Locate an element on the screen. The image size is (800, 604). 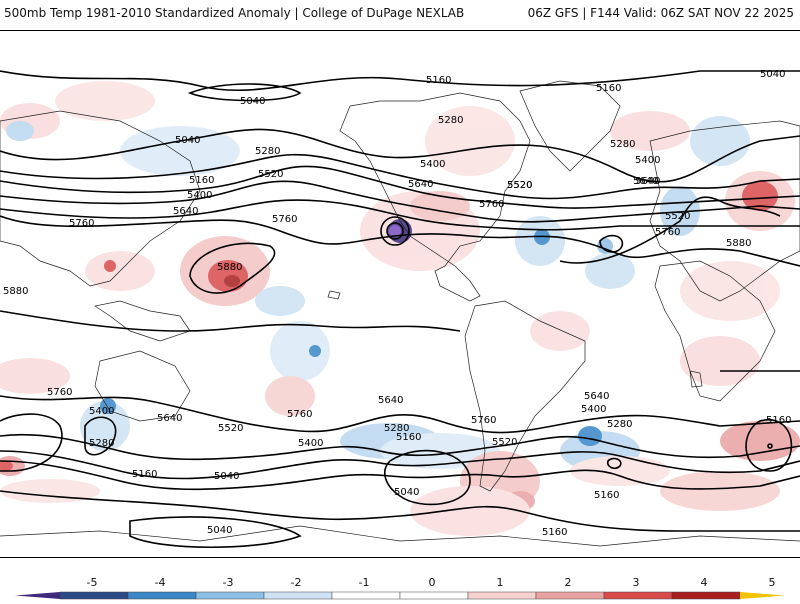
colorbar-tick-label: 2 is located at coordinates (568, 582).